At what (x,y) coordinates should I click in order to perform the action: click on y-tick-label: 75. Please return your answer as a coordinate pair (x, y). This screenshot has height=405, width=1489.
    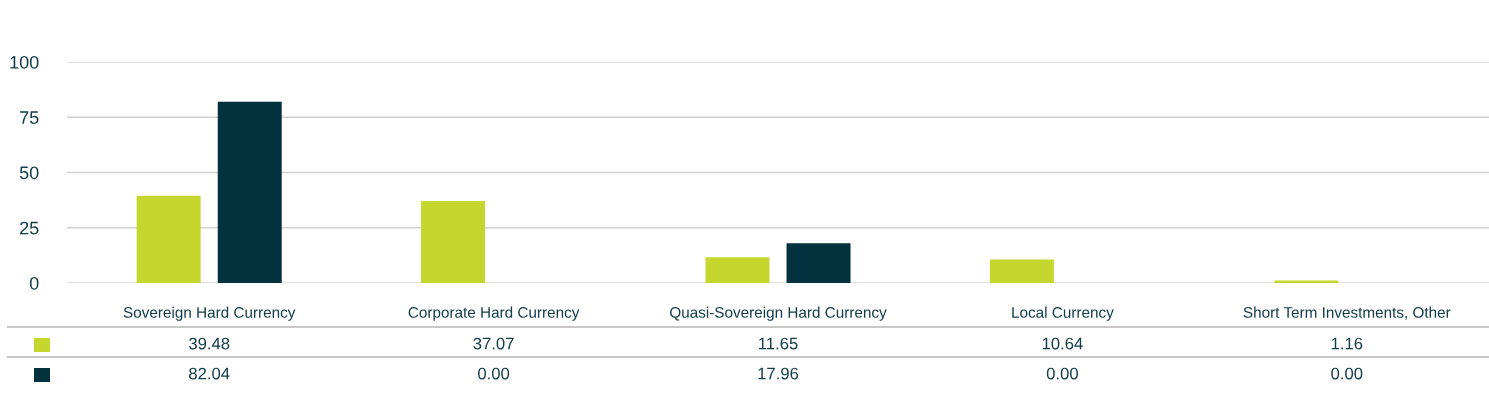
    Looking at the image, I should click on (29, 117).